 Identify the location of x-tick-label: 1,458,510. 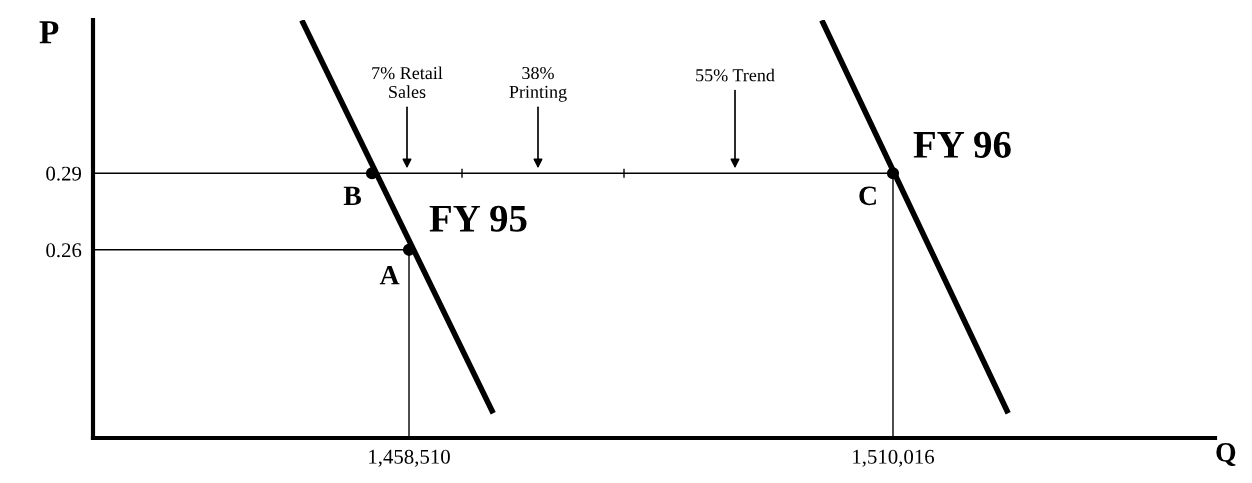
(409, 458).